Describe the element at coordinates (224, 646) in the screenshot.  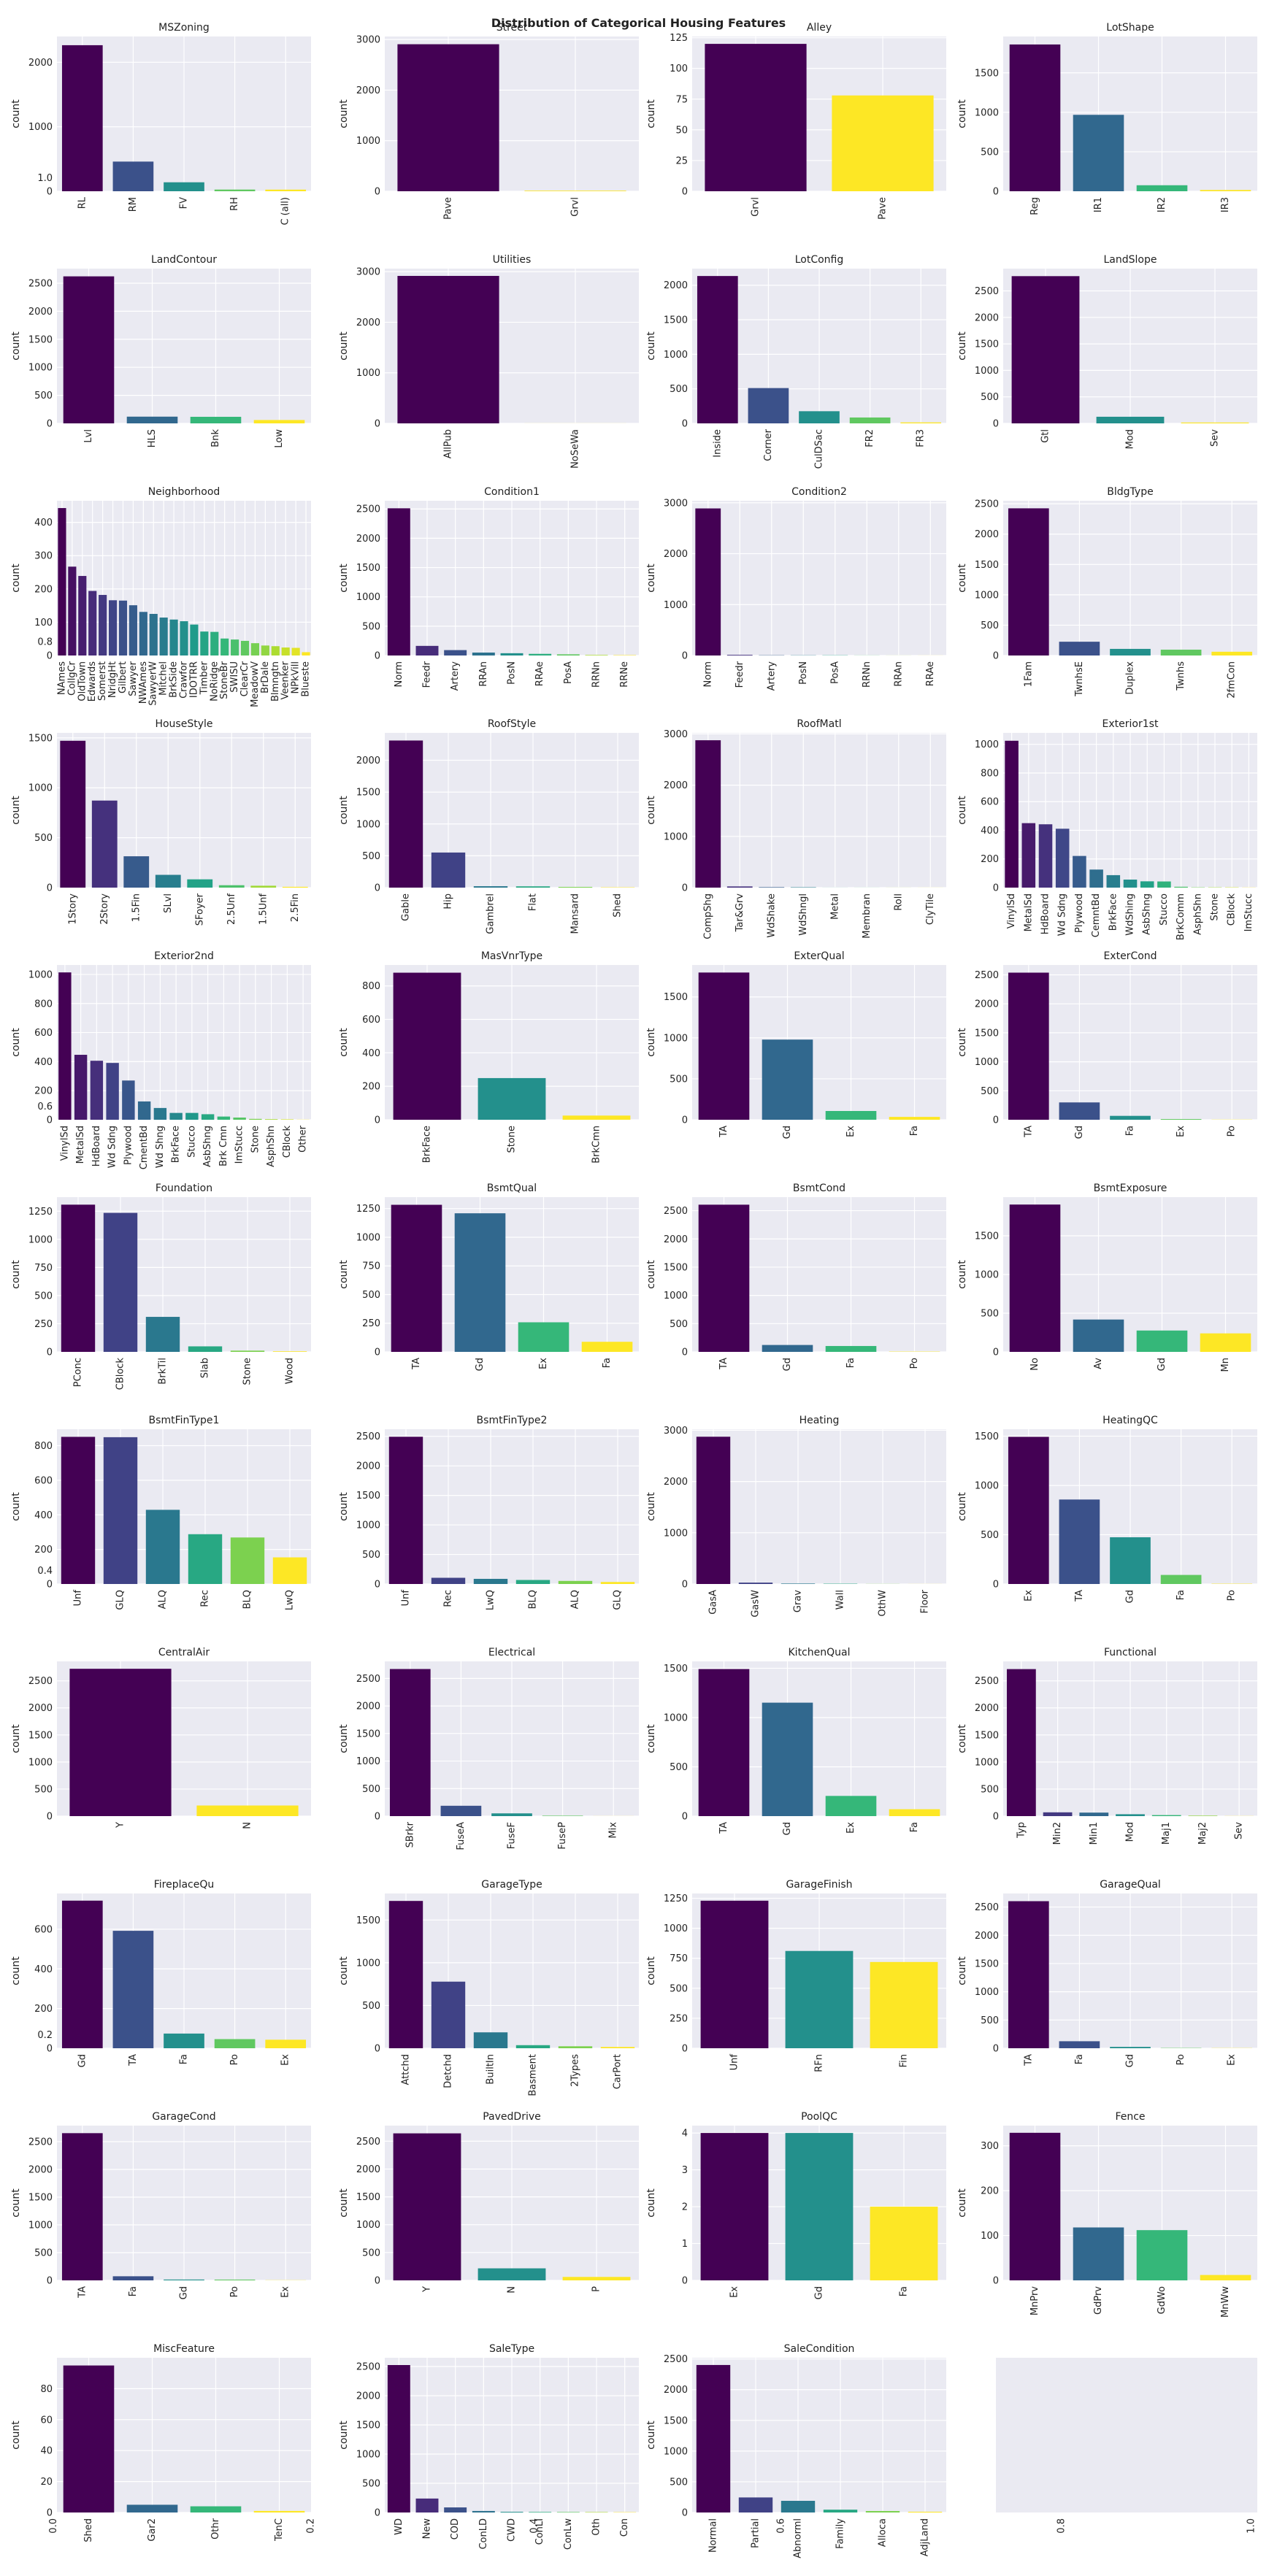
I see `bar-neighborhood-stonebr` at that location.